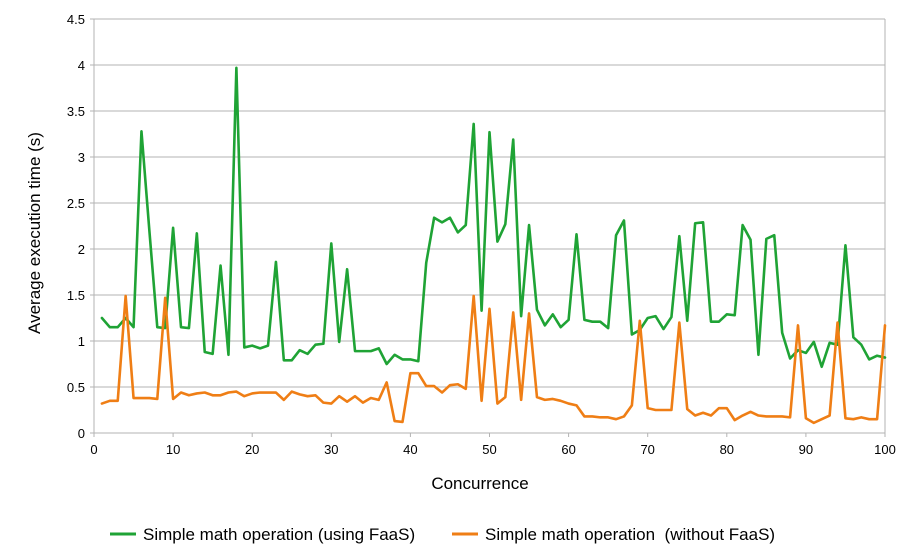 The width and height of the screenshot is (913, 548). I want to click on y-tick-label: 4, so click(81, 65).